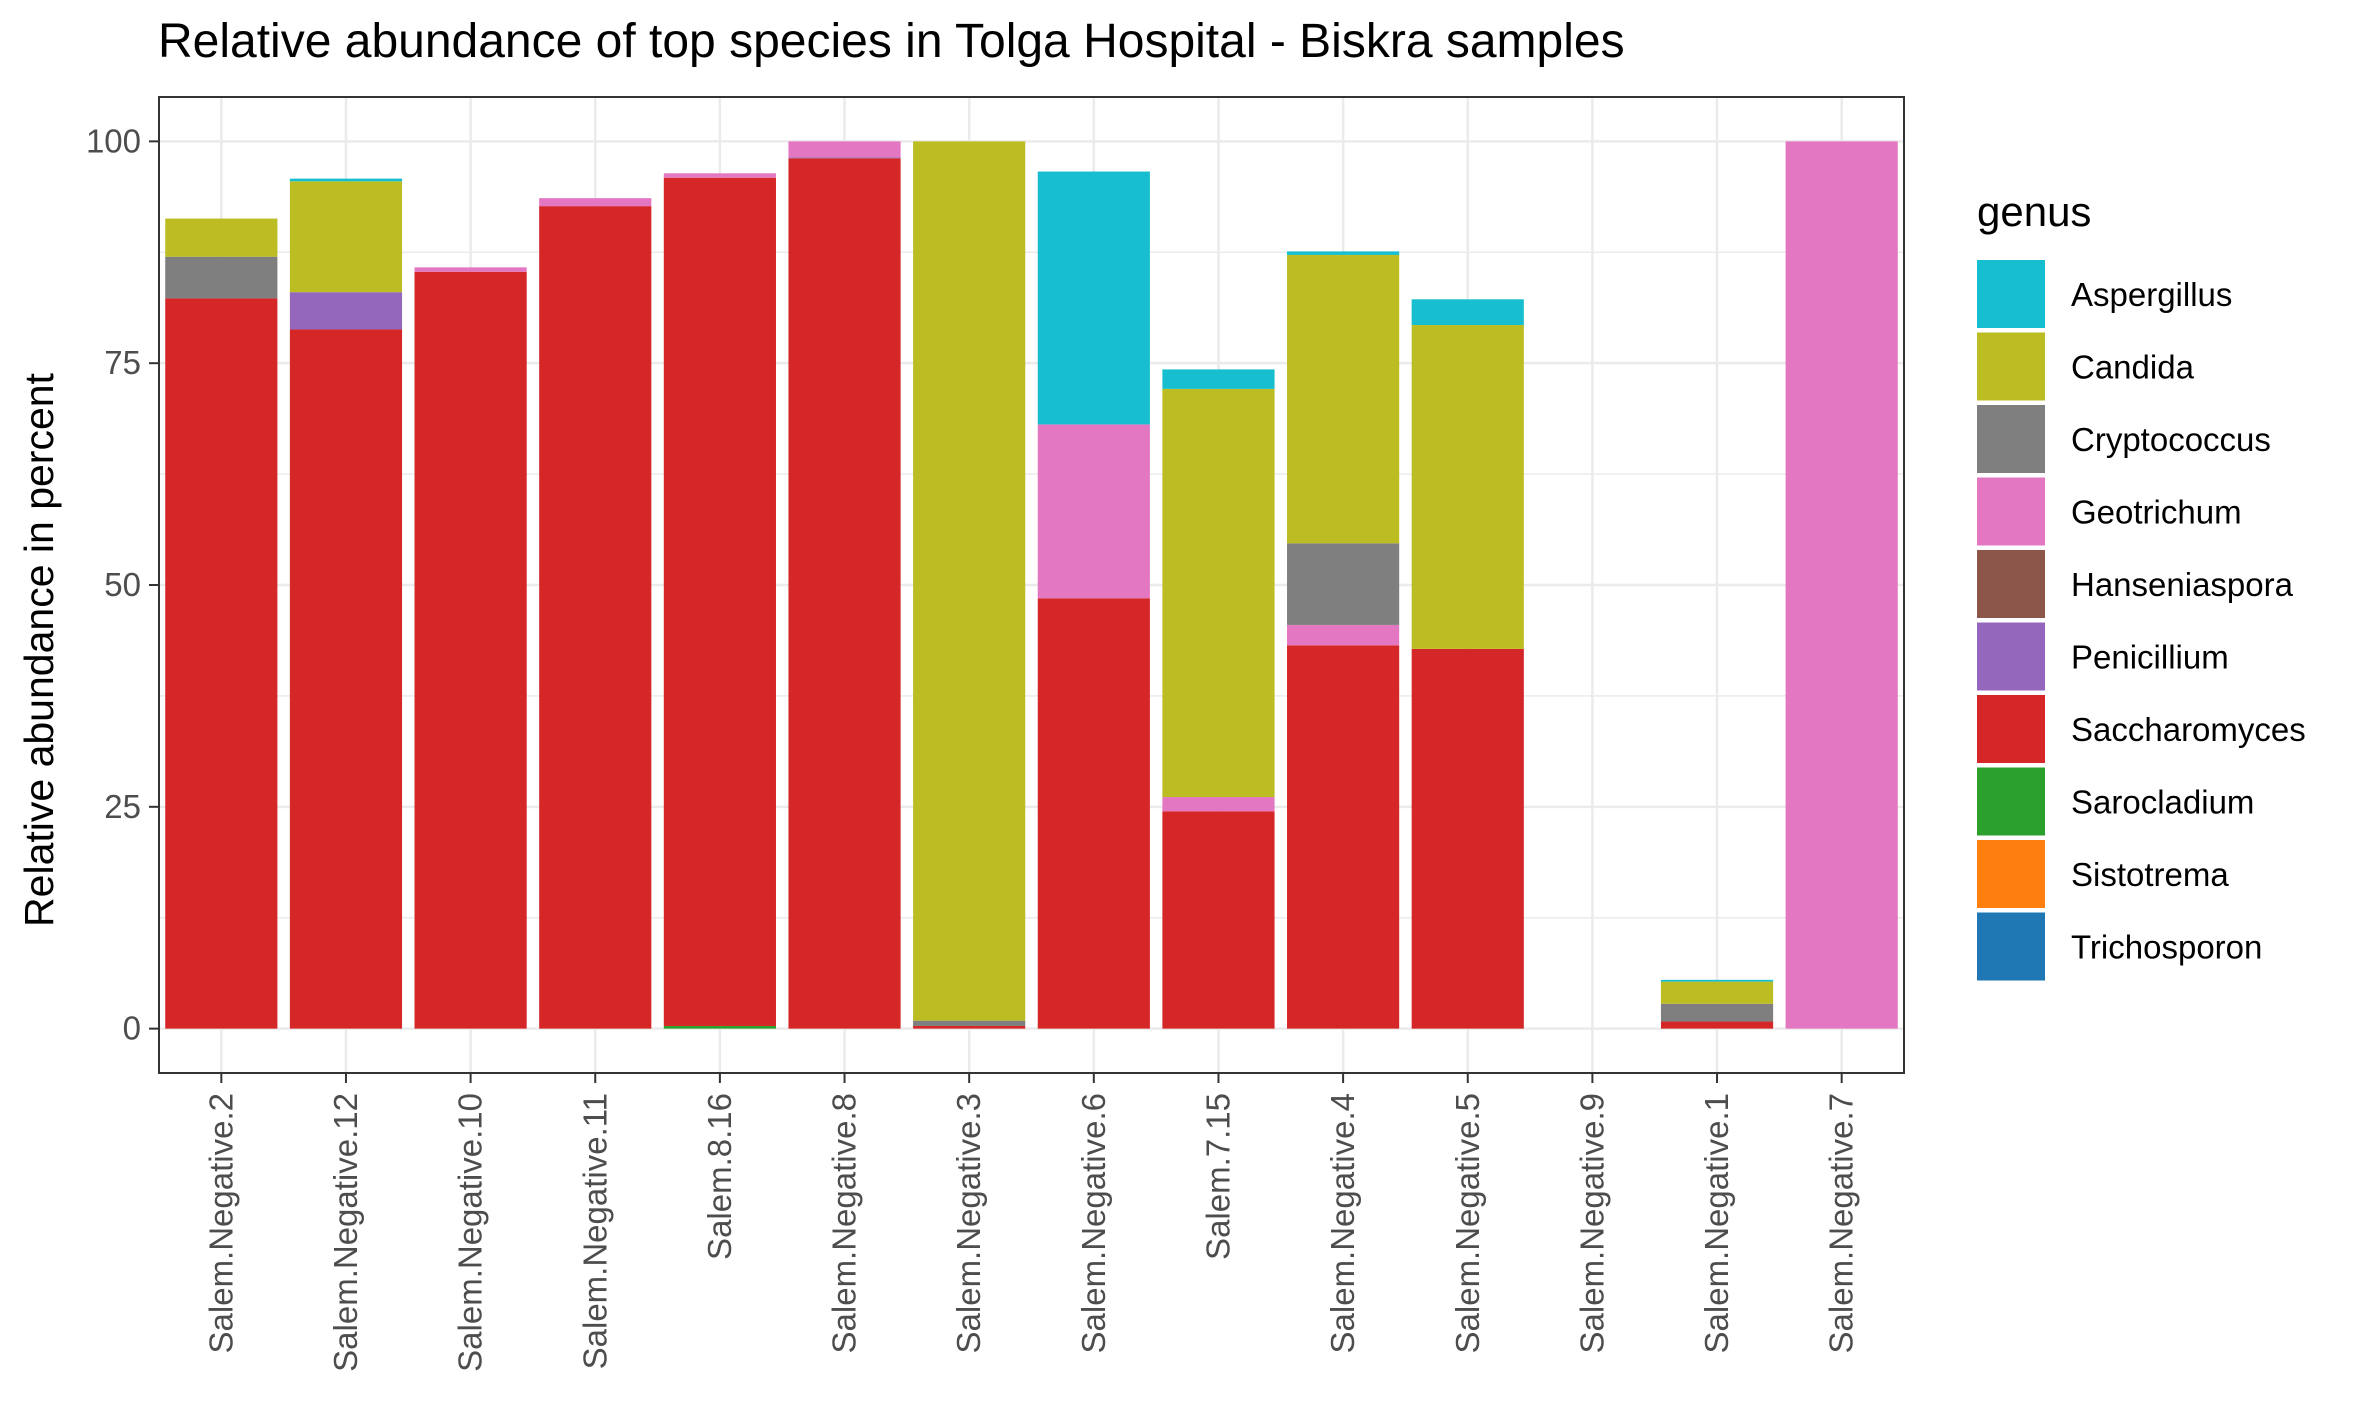 This screenshot has height=1417, width=2362. Describe the element at coordinates (2011, 874) in the screenshot. I see `legend-key-sistotrema` at that location.